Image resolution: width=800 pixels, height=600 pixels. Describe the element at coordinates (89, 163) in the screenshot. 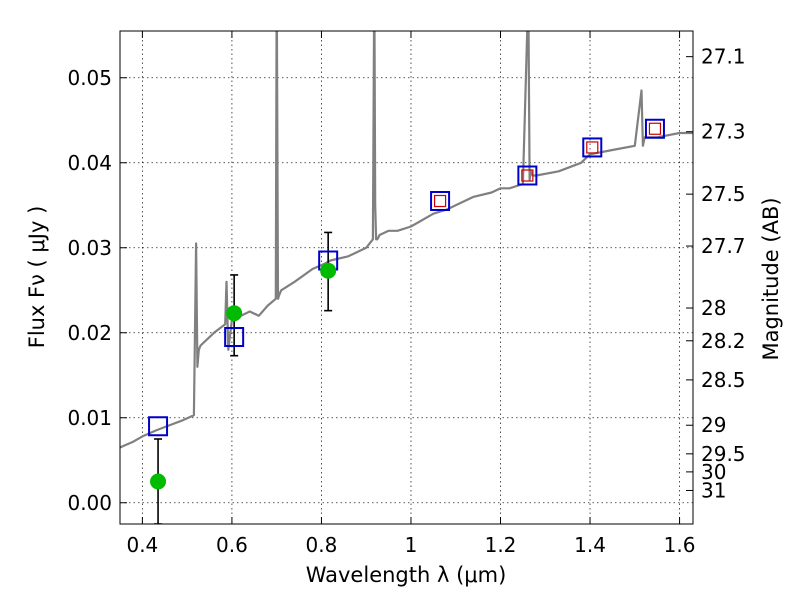

I see `y-tick-label: 0.04` at that location.